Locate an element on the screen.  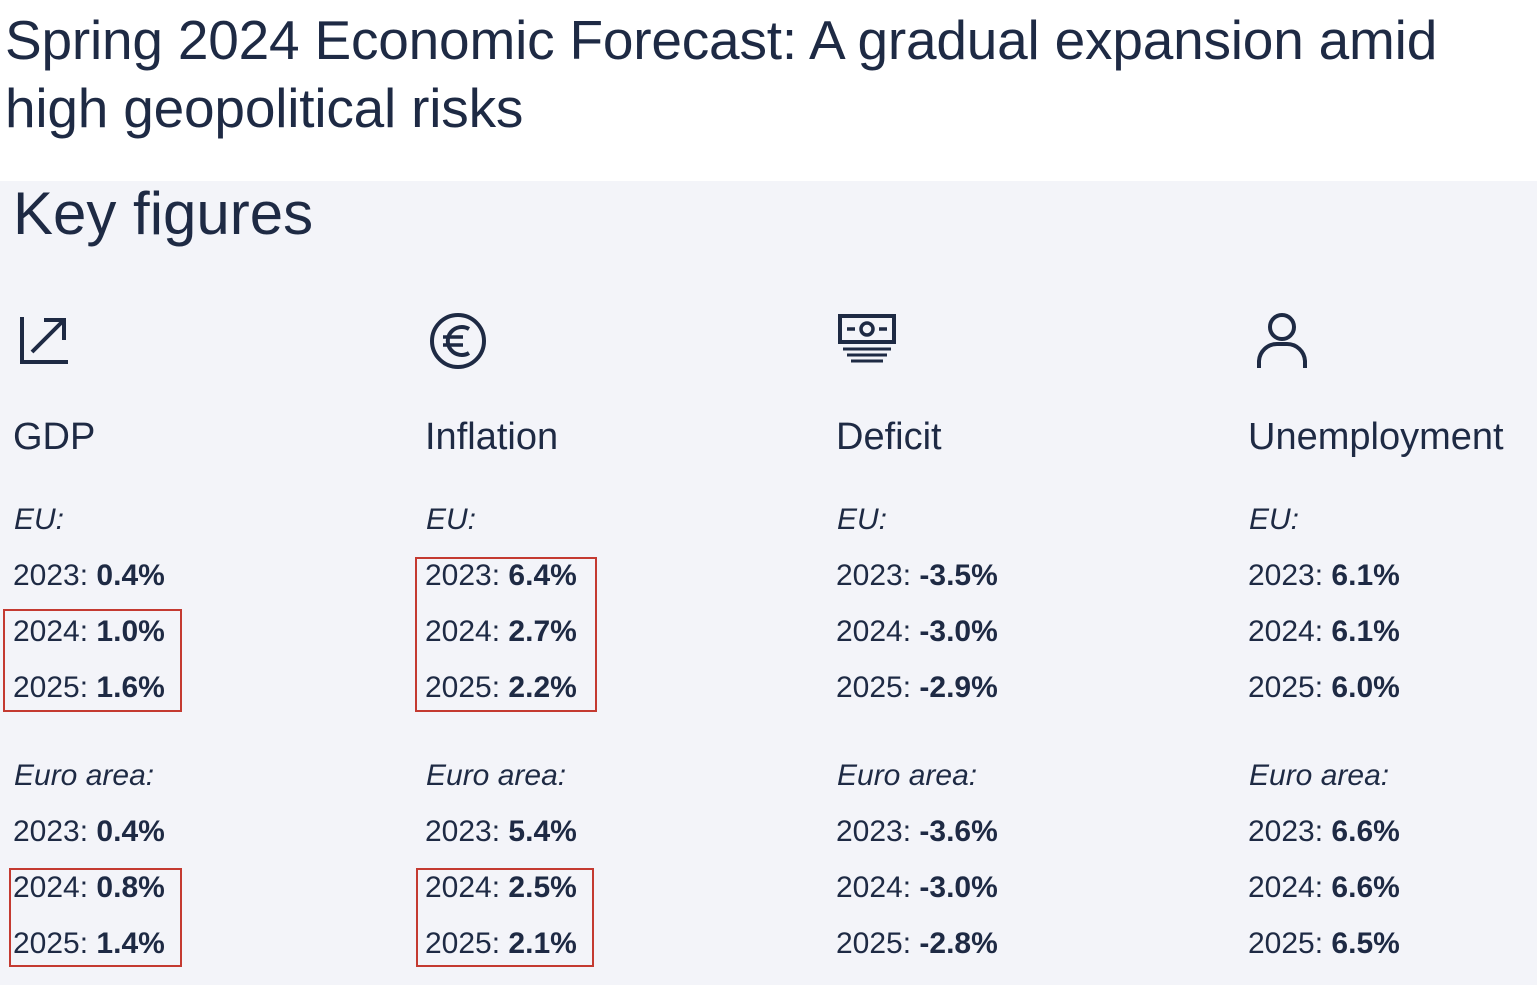
value-row: 2023: 6.6% is located at coordinates (1324, 831).